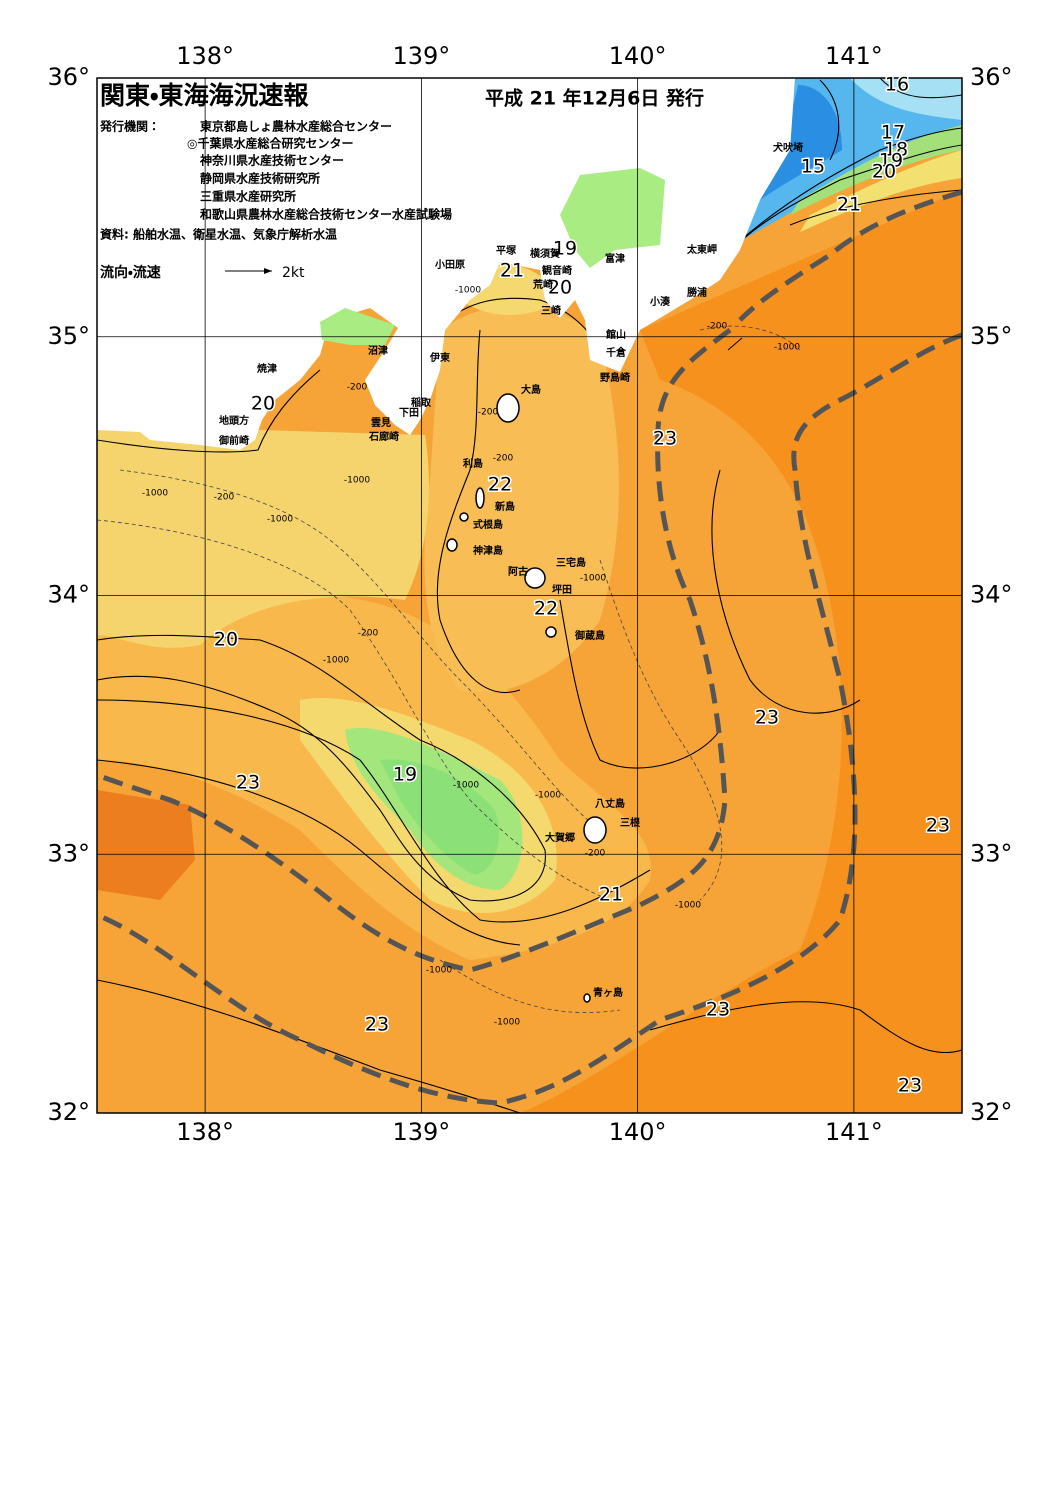 Image resolution: width=1064 pixels, height=1503 pixels. What do you see at coordinates (378, 350) in the screenshot?
I see `place-name: 沼津` at bounding box center [378, 350].